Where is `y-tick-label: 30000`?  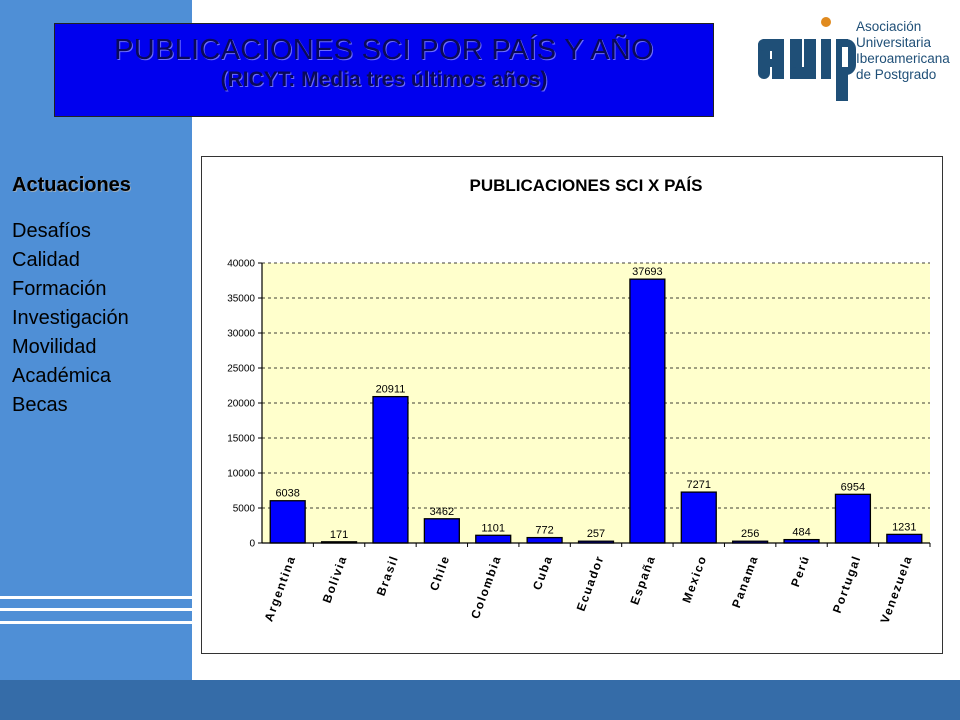
y-tick-label: 30000 is located at coordinates (241, 334).